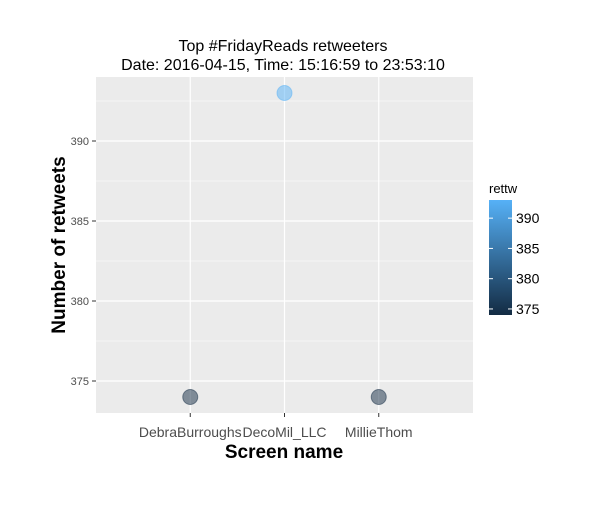 Image resolution: width=600 pixels, height=517 pixels. Describe the element at coordinates (379, 432) in the screenshot. I see `x-tick-label: MillieThom` at that location.